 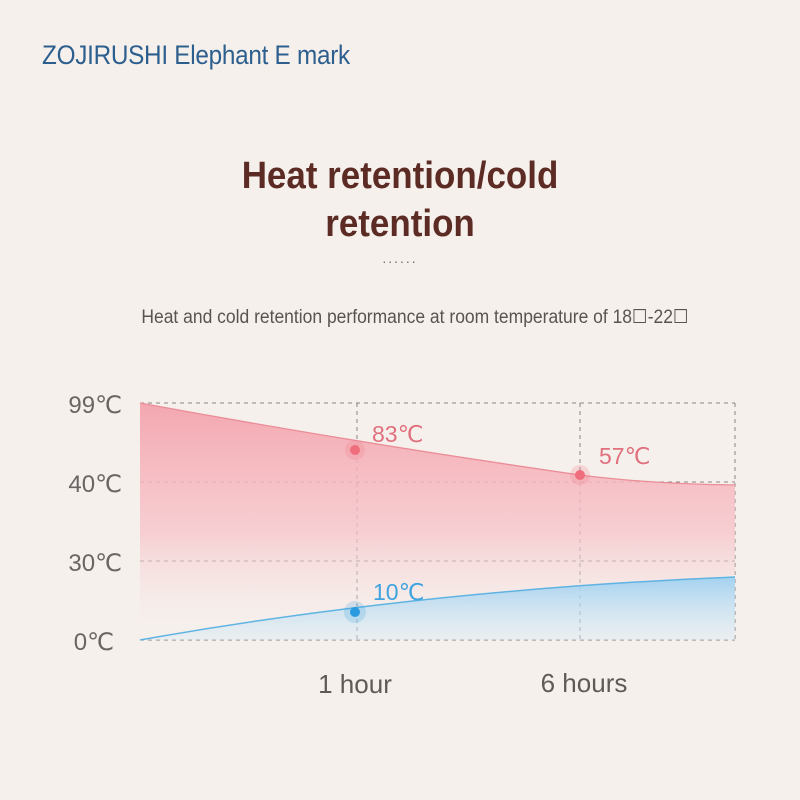 I want to click on hot-points: 83℃ 57℃, so click(x=497, y=453).